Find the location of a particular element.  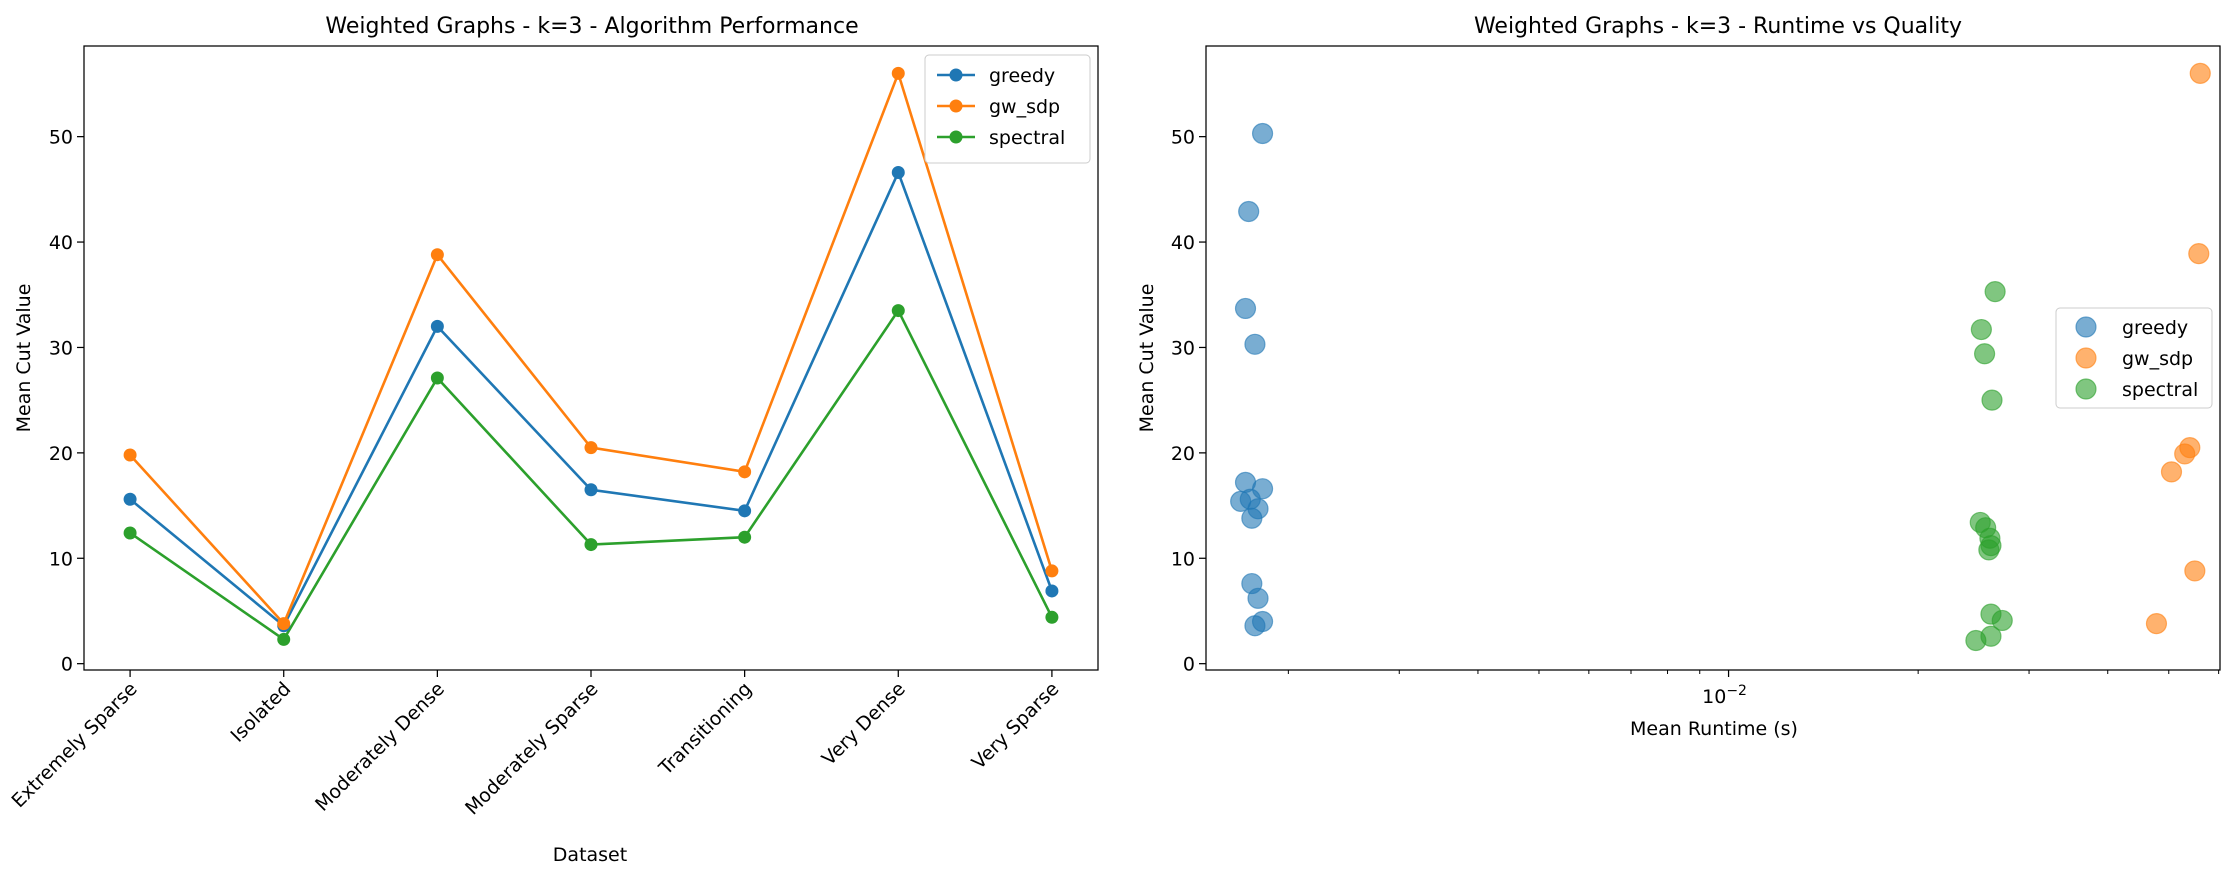

x-tick-label: Moderately Dense is located at coordinates (380, 747).